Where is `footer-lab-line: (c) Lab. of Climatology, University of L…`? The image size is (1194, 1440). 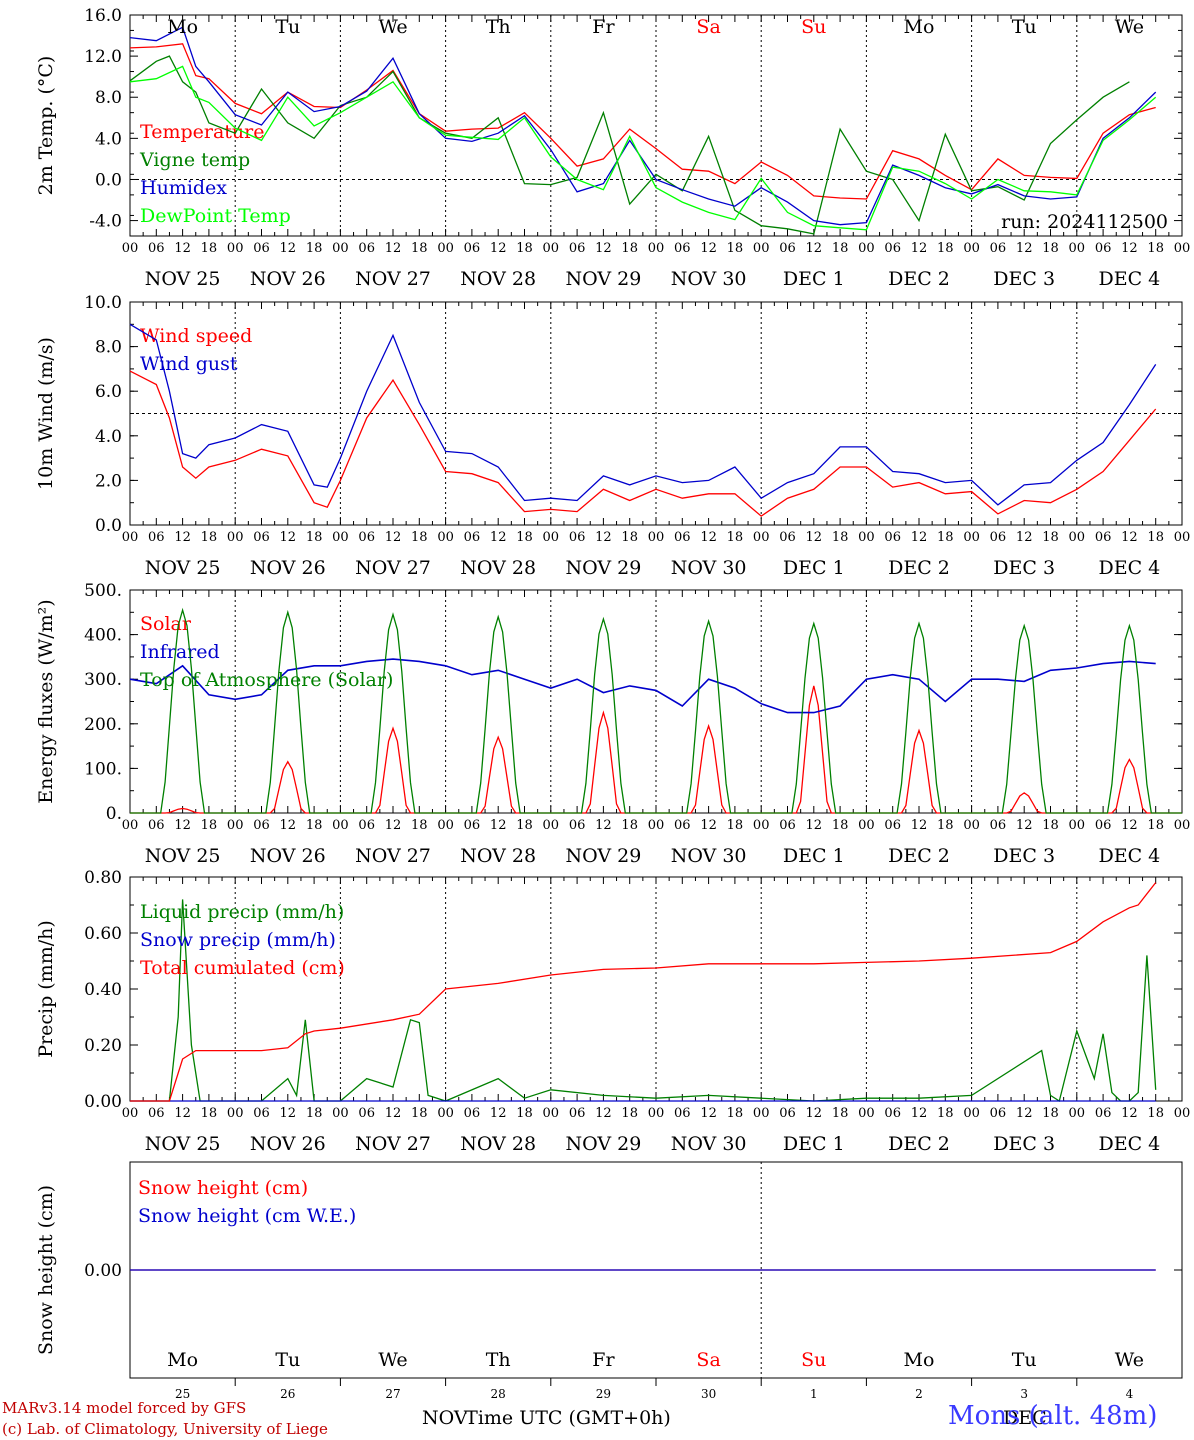
footer-lab-line: (c) Lab. of Climatology, University of L… is located at coordinates (165, 1429).